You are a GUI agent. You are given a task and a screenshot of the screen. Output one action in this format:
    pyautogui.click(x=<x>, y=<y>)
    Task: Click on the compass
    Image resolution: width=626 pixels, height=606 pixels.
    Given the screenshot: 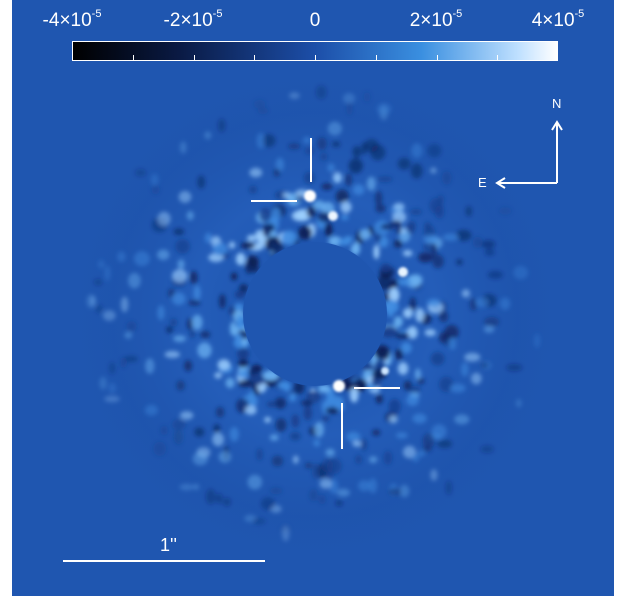 What is the action you would take?
    pyautogui.click(x=529, y=154)
    